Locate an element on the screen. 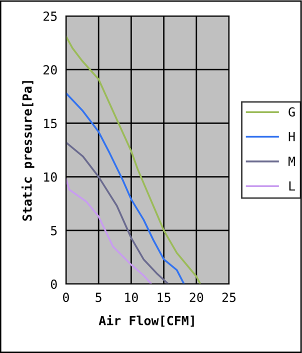  x-tick-label: 5 is located at coordinates (99, 297).